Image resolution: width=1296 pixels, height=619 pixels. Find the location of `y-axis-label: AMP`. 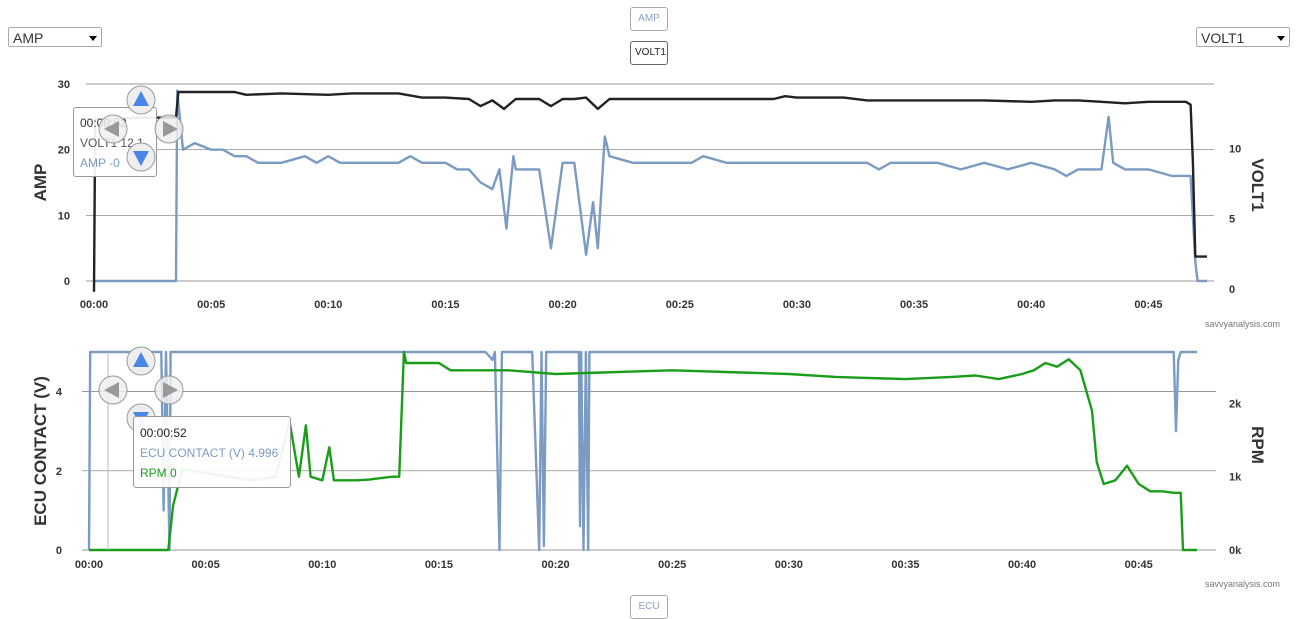

y-axis-label: AMP is located at coordinates (40, 183).